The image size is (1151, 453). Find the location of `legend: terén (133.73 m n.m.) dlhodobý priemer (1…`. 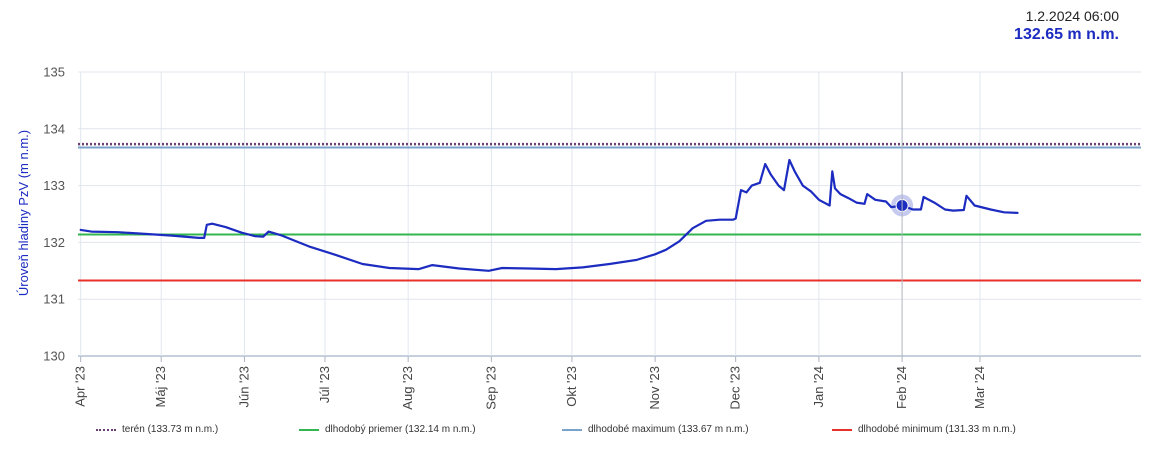

legend: terén (133.73 m n.m.) dlhodobý priemer (1… is located at coordinates (575, 434).